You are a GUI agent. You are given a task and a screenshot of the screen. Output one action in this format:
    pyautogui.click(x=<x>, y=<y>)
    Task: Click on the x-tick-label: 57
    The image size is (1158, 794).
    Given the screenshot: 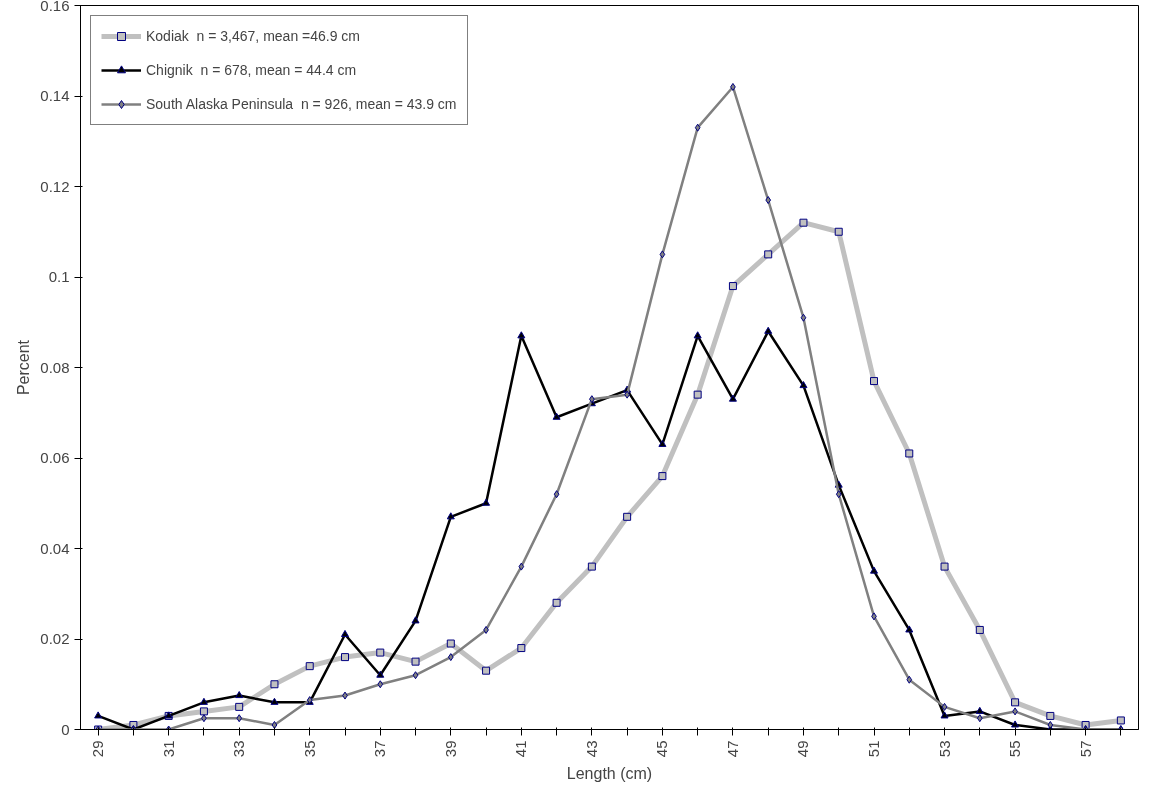 What is the action you would take?
    pyautogui.click(x=1085, y=749)
    